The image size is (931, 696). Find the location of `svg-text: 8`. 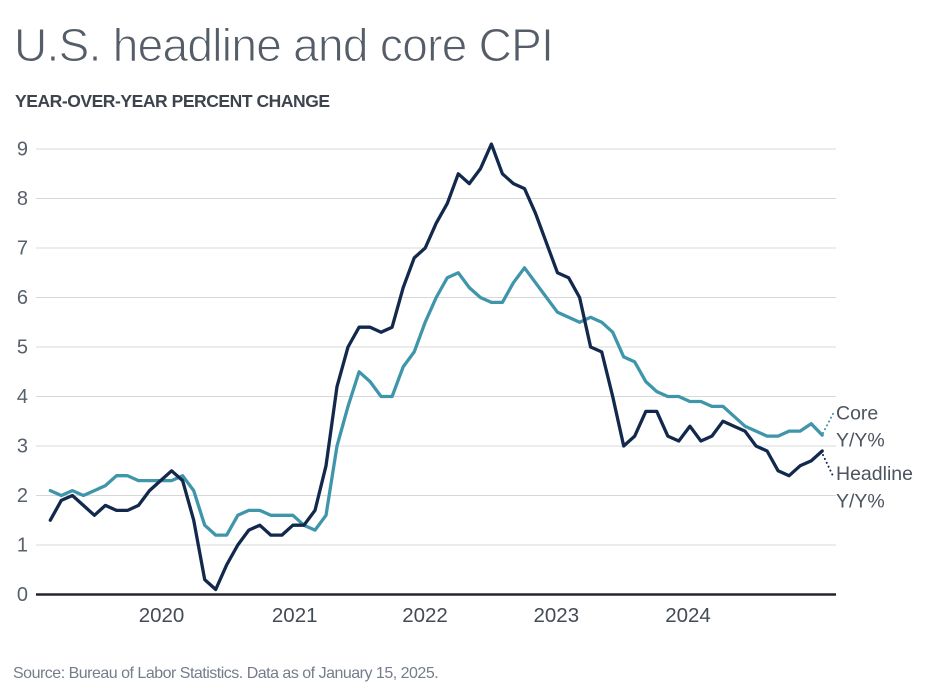

svg-text: 8 is located at coordinates (22, 199).